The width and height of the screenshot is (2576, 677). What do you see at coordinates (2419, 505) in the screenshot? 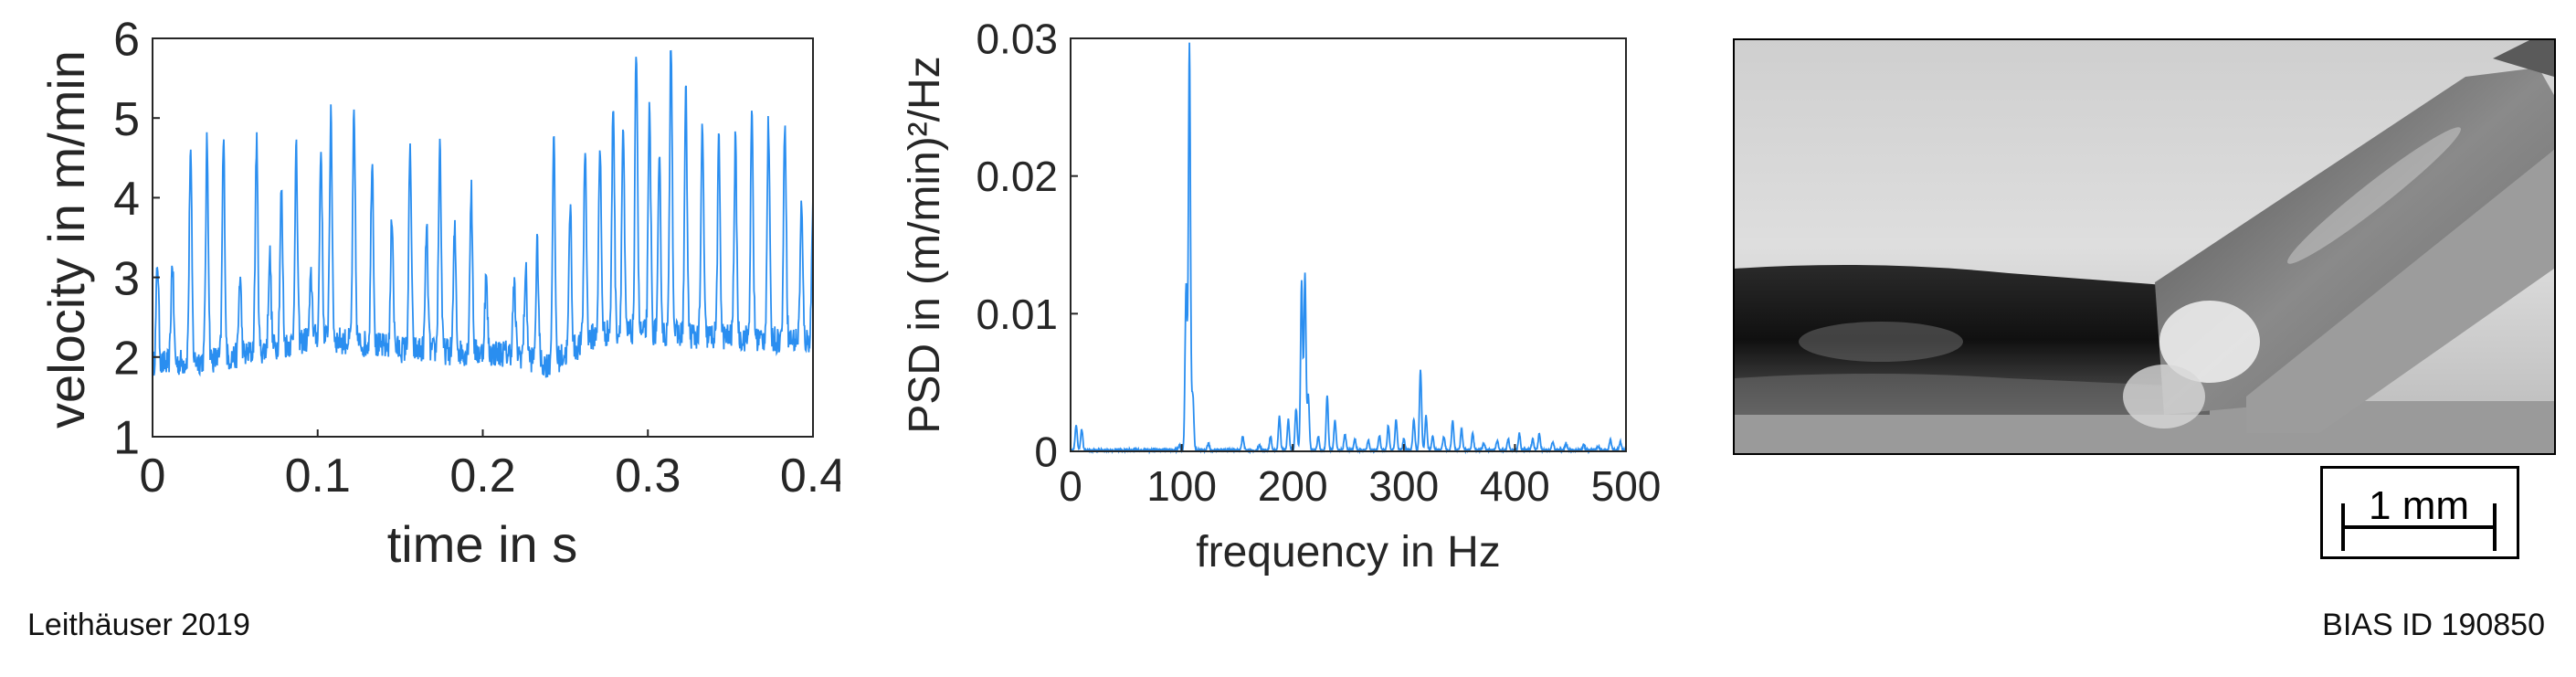
I see `scale-bar-label: 1 mm` at bounding box center [2419, 505].